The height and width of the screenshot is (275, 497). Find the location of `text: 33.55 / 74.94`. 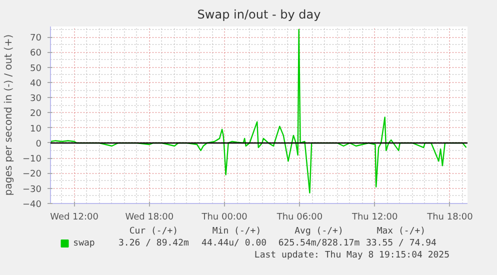

text: 33.55 / 74.94 is located at coordinates (401, 243).